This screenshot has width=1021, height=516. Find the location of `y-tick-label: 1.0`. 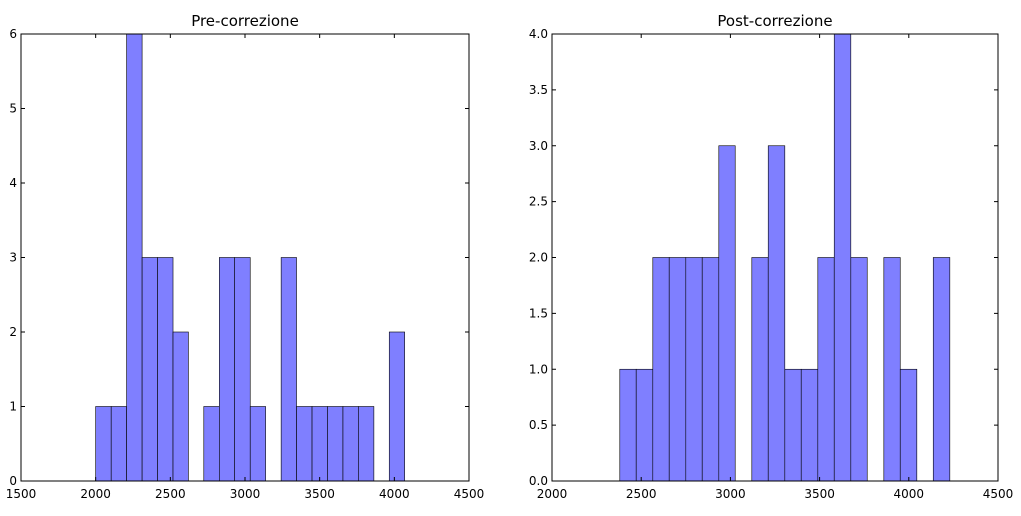

y-tick-label: 1.0 is located at coordinates (538, 369).